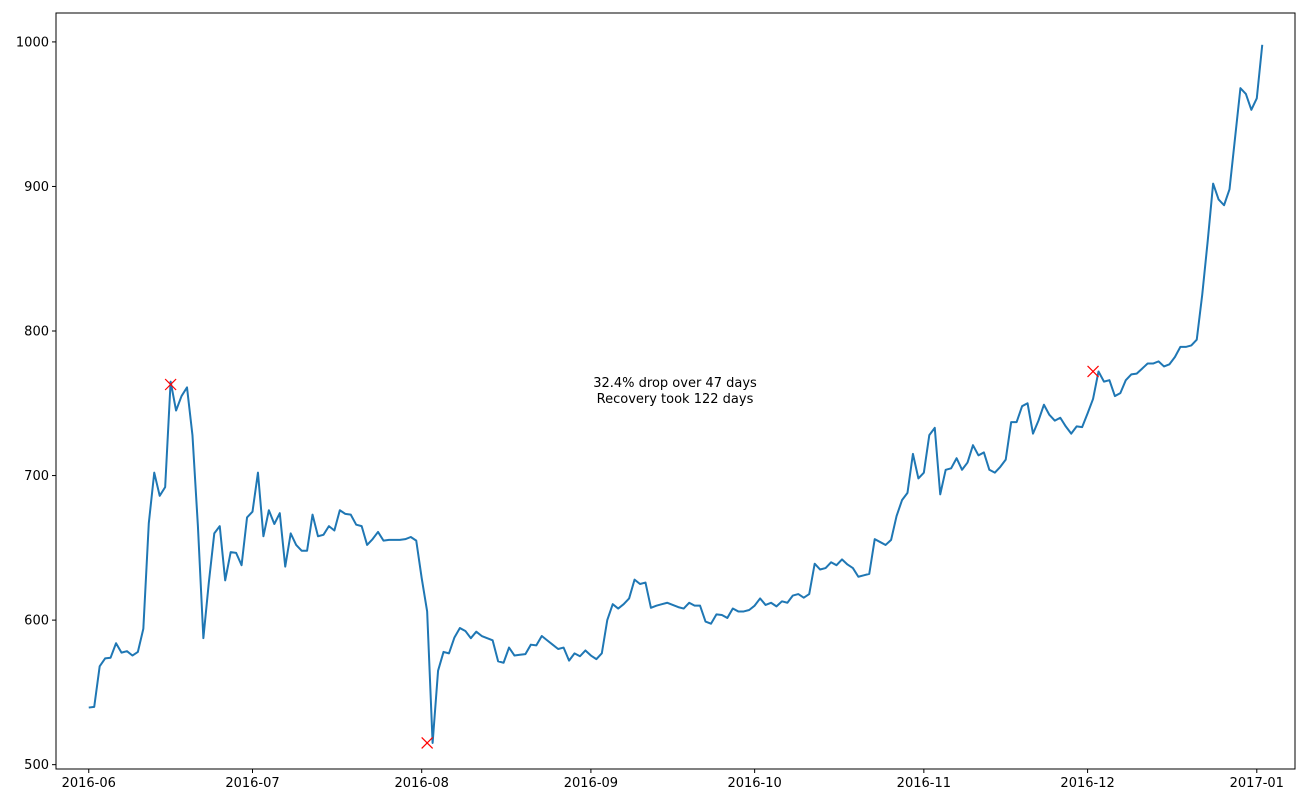 The height and width of the screenshot is (802, 1308). Describe the element at coordinates (1257, 783) in the screenshot. I see `x-tick-label: 2017-01` at that location.